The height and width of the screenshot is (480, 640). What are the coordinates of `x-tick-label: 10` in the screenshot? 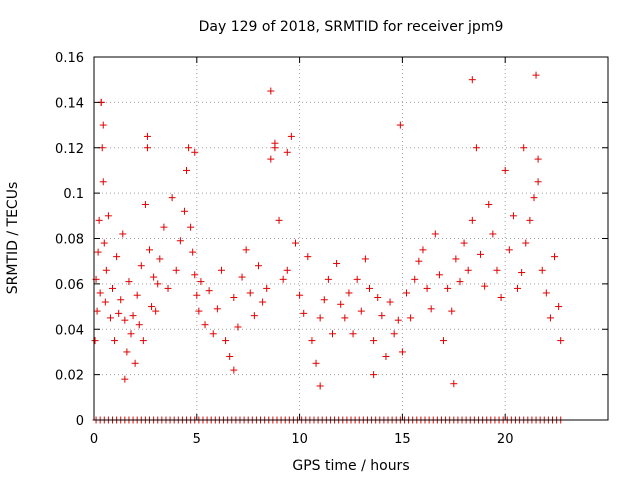 It's located at (299, 439).